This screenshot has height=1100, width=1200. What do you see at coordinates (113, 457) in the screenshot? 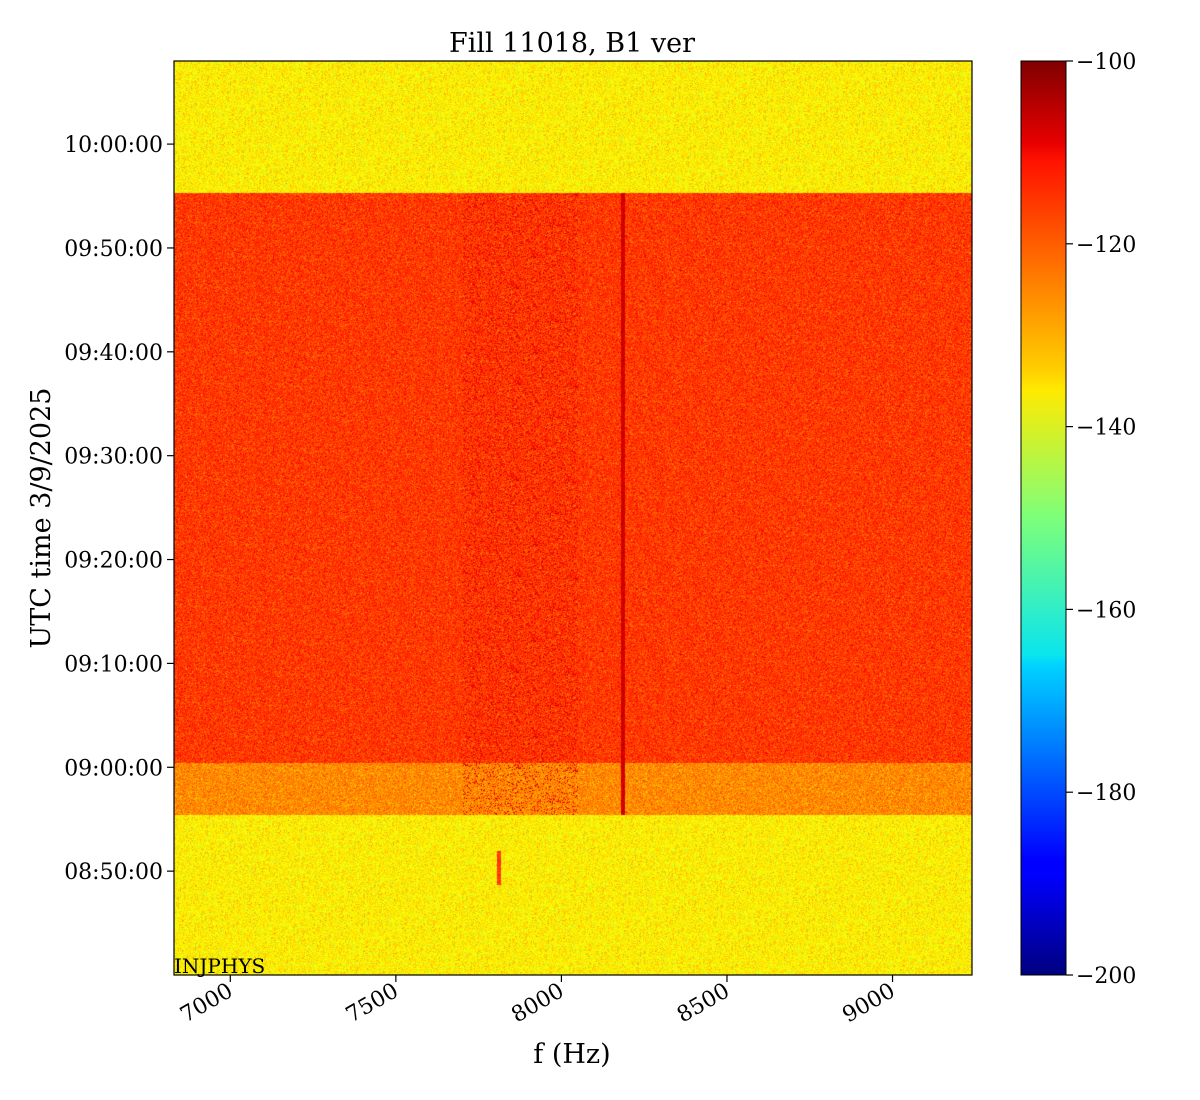
I see `y-tick-label: 09:30:00` at bounding box center [113, 457].